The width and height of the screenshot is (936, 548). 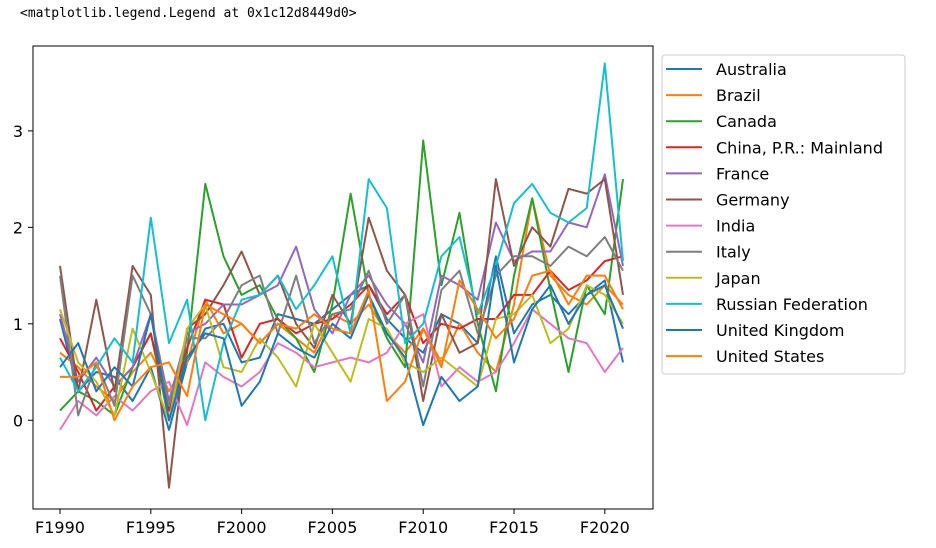 I want to click on y-tick-label: 2, so click(x=18, y=227).